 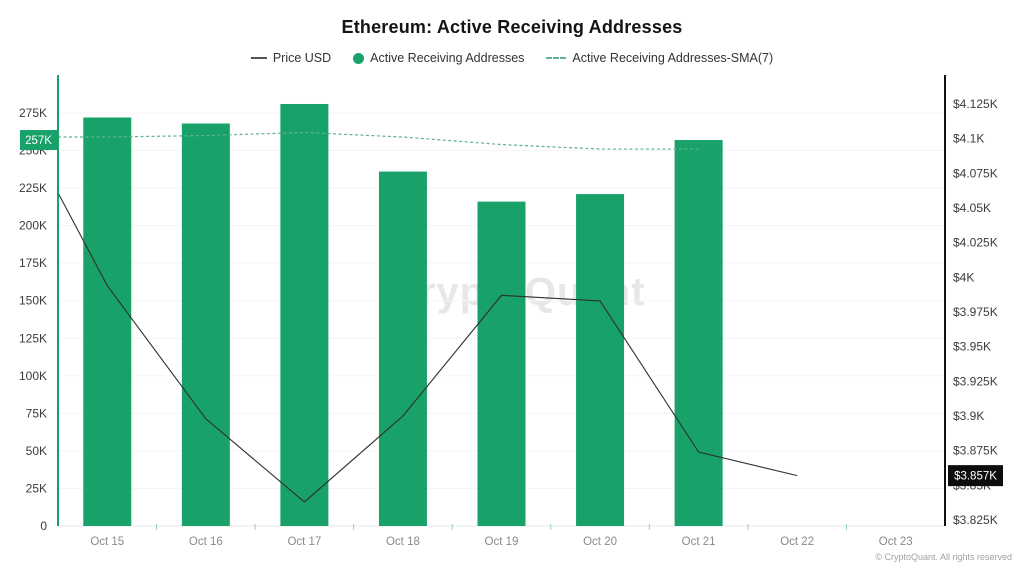 I want to click on right-axis-tick-label: $3.975K, so click(x=975, y=312).